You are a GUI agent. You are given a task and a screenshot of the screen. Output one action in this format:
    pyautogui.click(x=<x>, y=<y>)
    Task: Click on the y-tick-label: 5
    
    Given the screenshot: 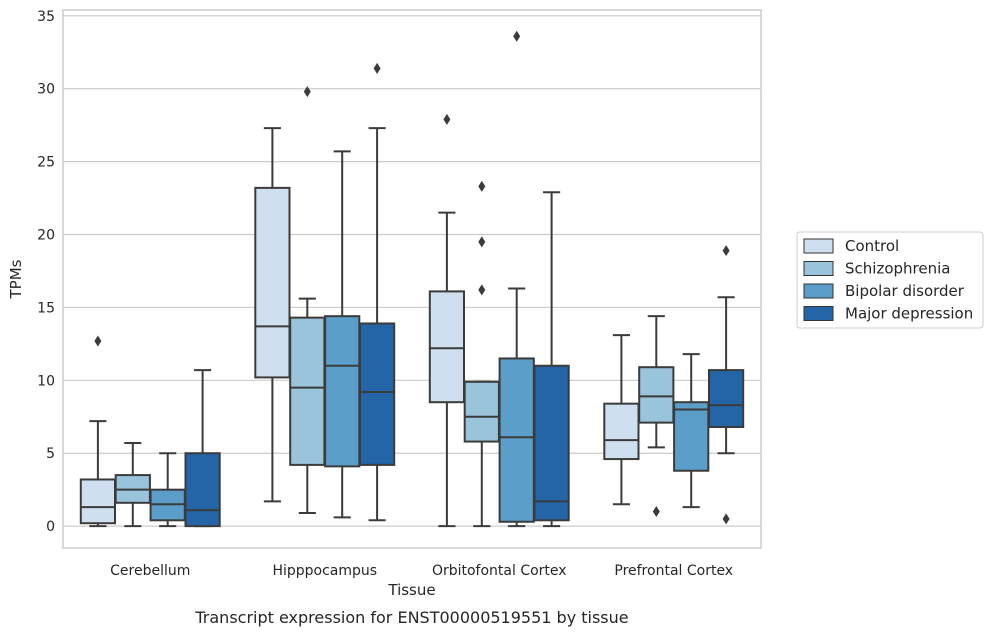 What is the action you would take?
    pyautogui.click(x=50, y=454)
    